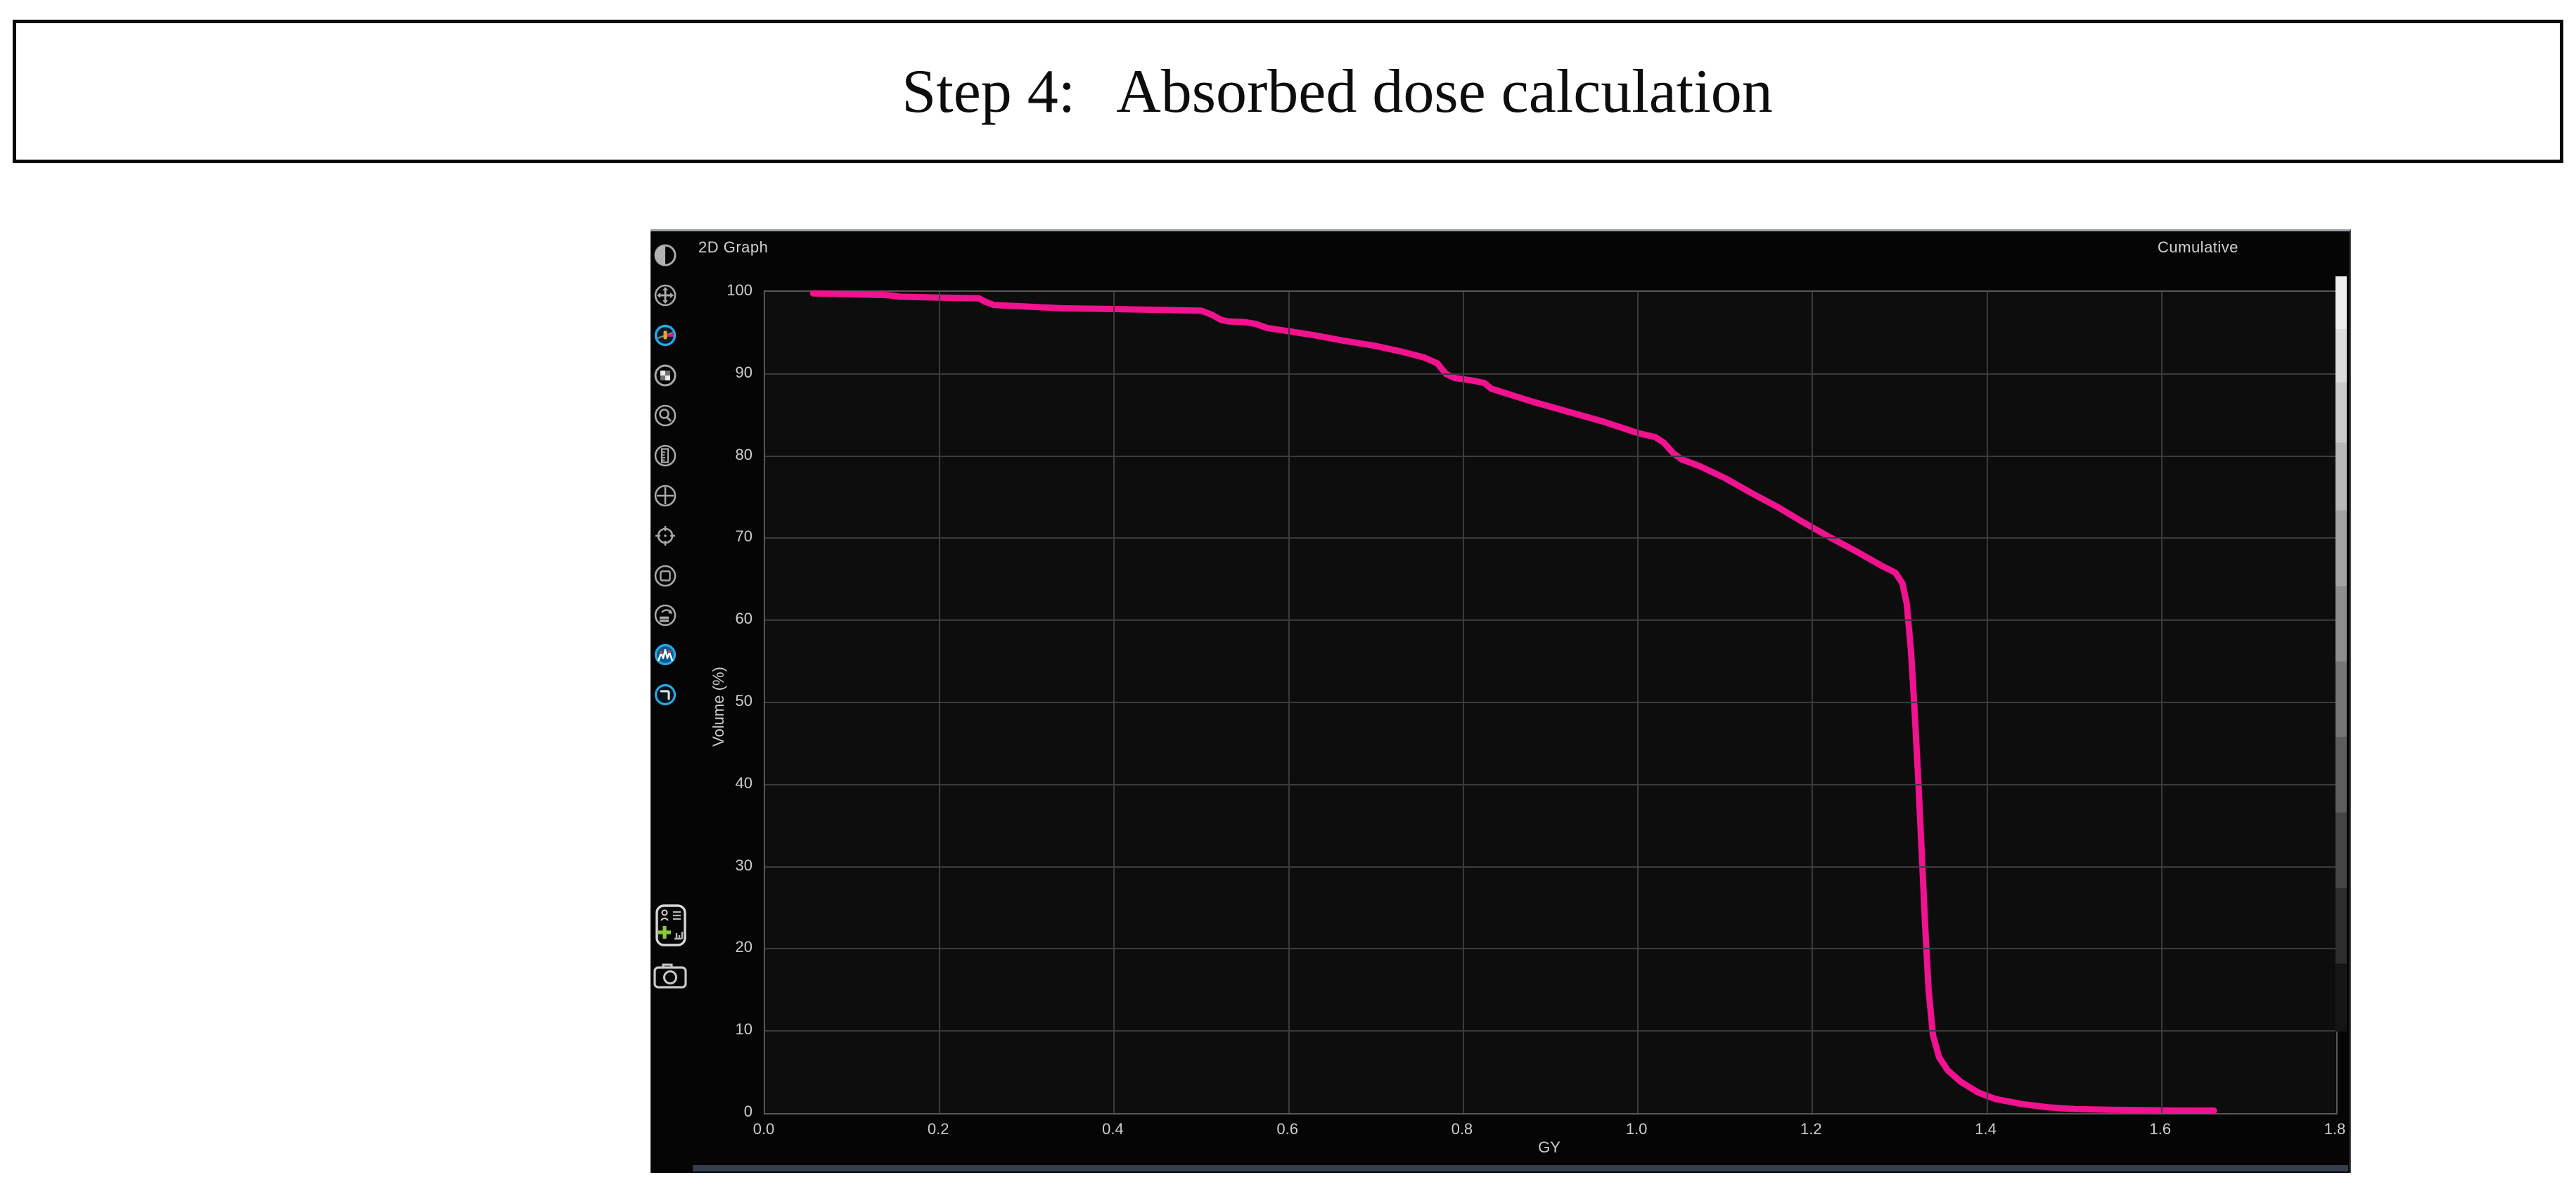 This screenshot has width=2576, height=1182. I want to click on y-tick-label: 70, so click(743, 536).